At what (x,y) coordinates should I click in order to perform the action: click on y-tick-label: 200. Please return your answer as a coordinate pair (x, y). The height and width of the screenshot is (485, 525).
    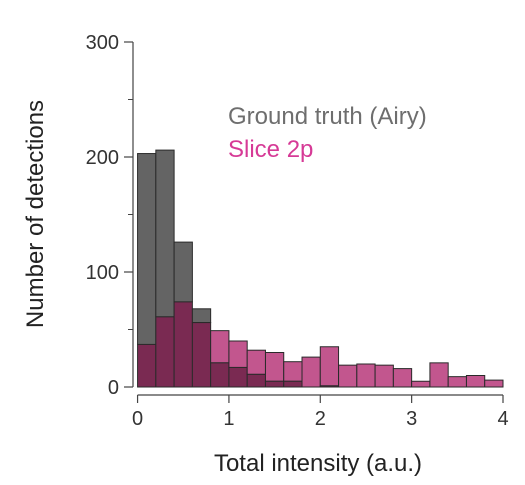
    Looking at the image, I should click on (102, 158).